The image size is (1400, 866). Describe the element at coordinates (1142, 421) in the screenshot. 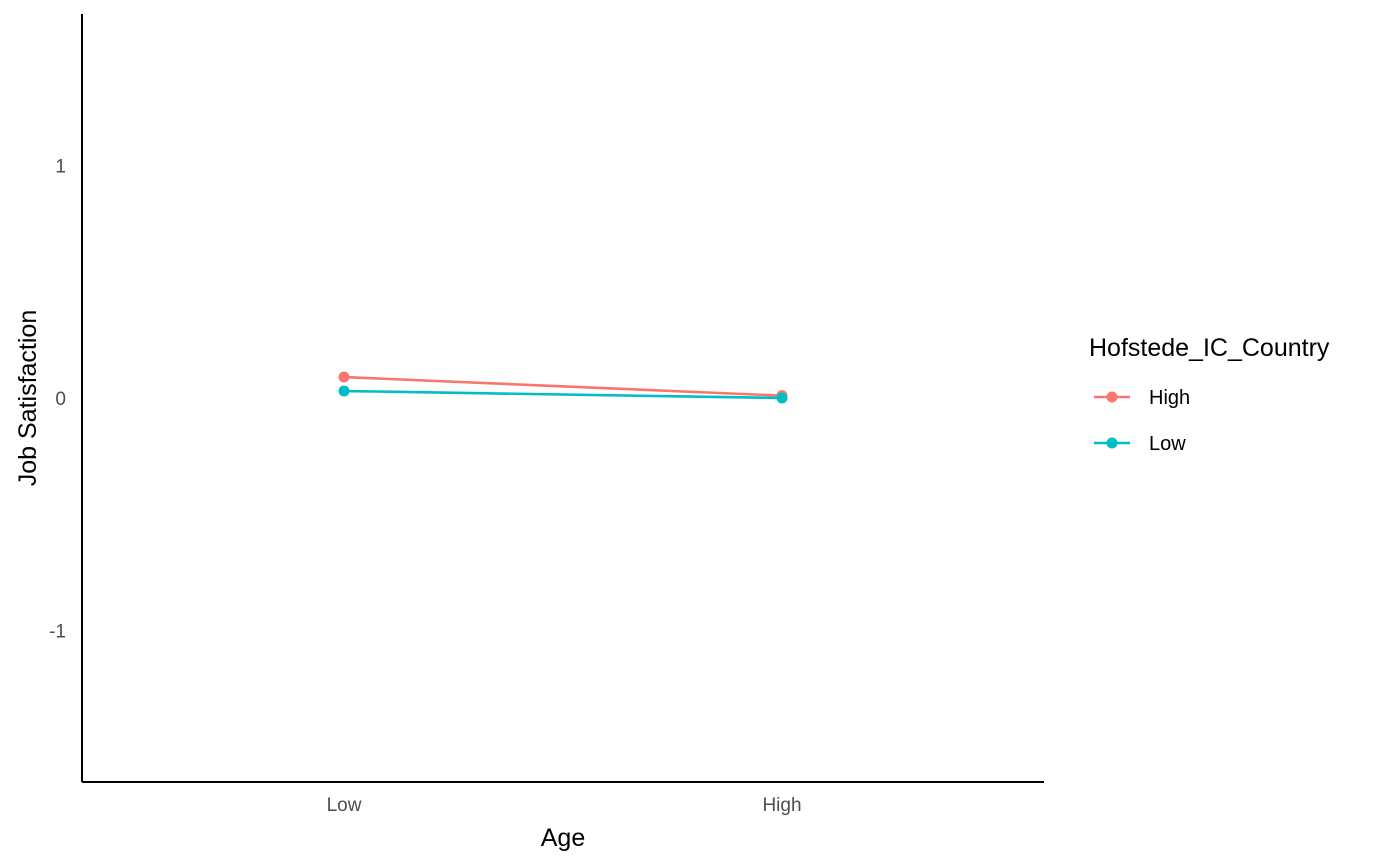

I see `legend-items: High Low` at that location.